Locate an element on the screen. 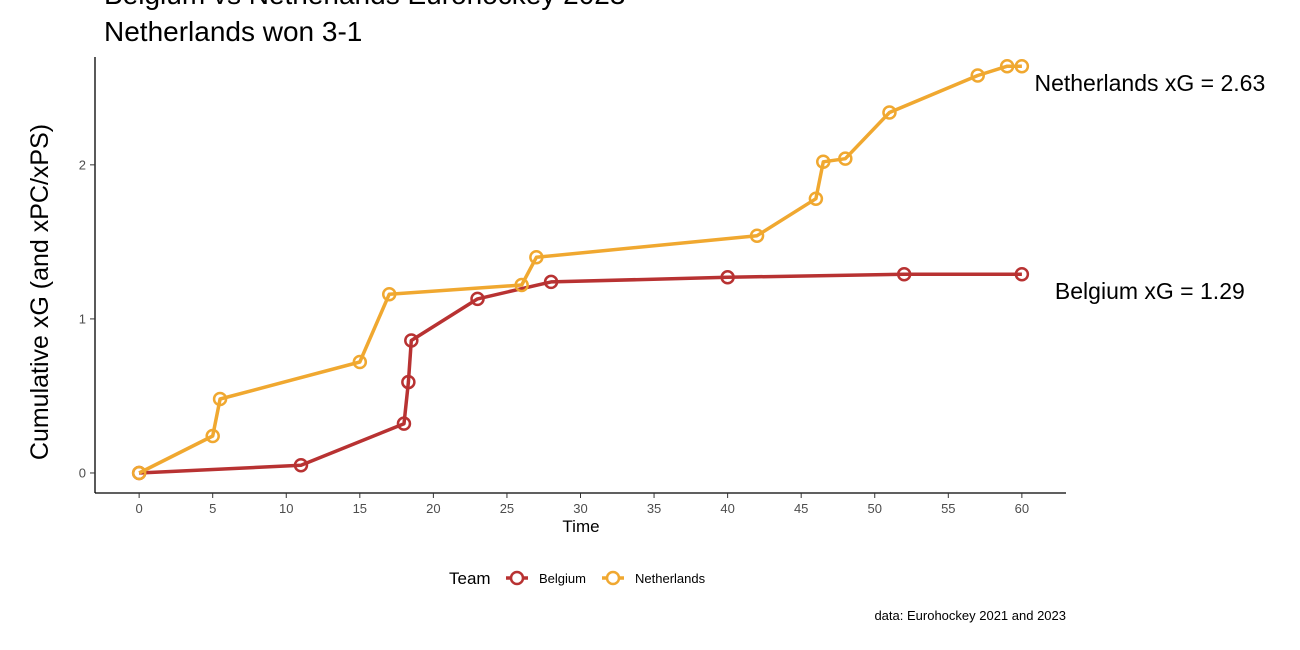 The width and height of the screenshot is (1300, 650). end-label-belgium: Belgium xG = 1.29 is located at coordinates (1150, 291).